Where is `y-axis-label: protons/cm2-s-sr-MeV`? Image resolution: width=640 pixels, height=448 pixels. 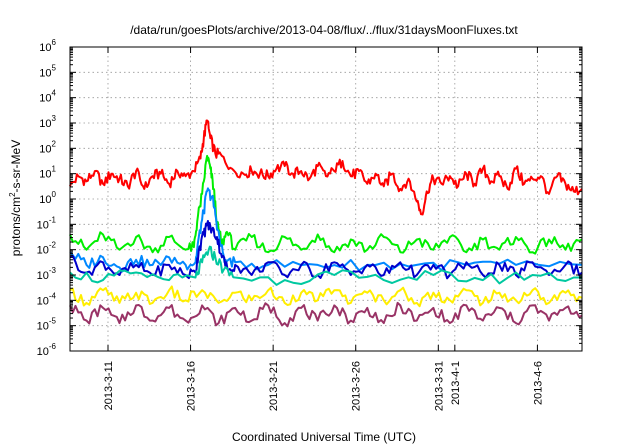 y-axis-label: protons/cm2-s-sr-MeV is located at coordinates (15, 198).